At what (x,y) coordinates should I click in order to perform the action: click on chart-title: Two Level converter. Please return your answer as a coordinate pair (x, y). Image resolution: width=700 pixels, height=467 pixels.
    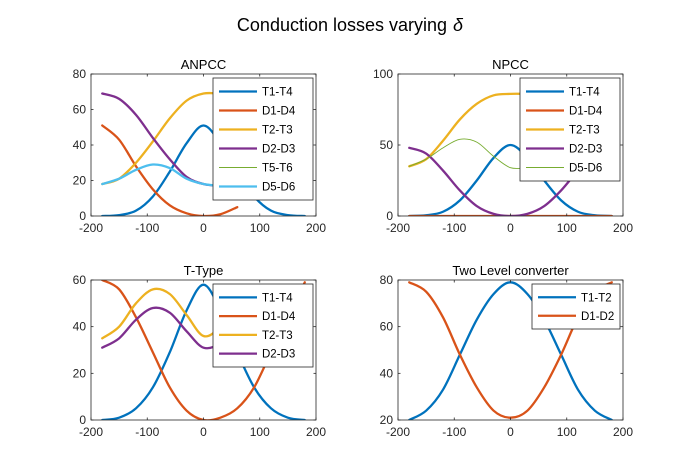
    Looking at the image, I should click on (510, 270).